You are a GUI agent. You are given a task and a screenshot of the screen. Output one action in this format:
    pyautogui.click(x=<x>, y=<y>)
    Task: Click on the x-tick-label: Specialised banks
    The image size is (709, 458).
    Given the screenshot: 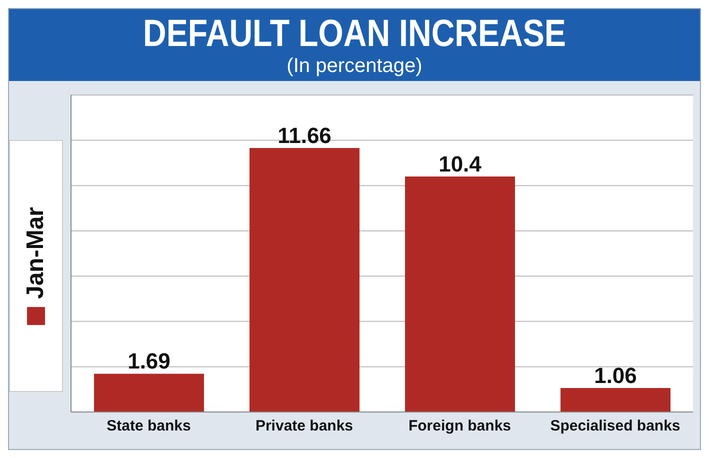 What is the action you would take?
    pyautogui.click(x=615, y=426)
    